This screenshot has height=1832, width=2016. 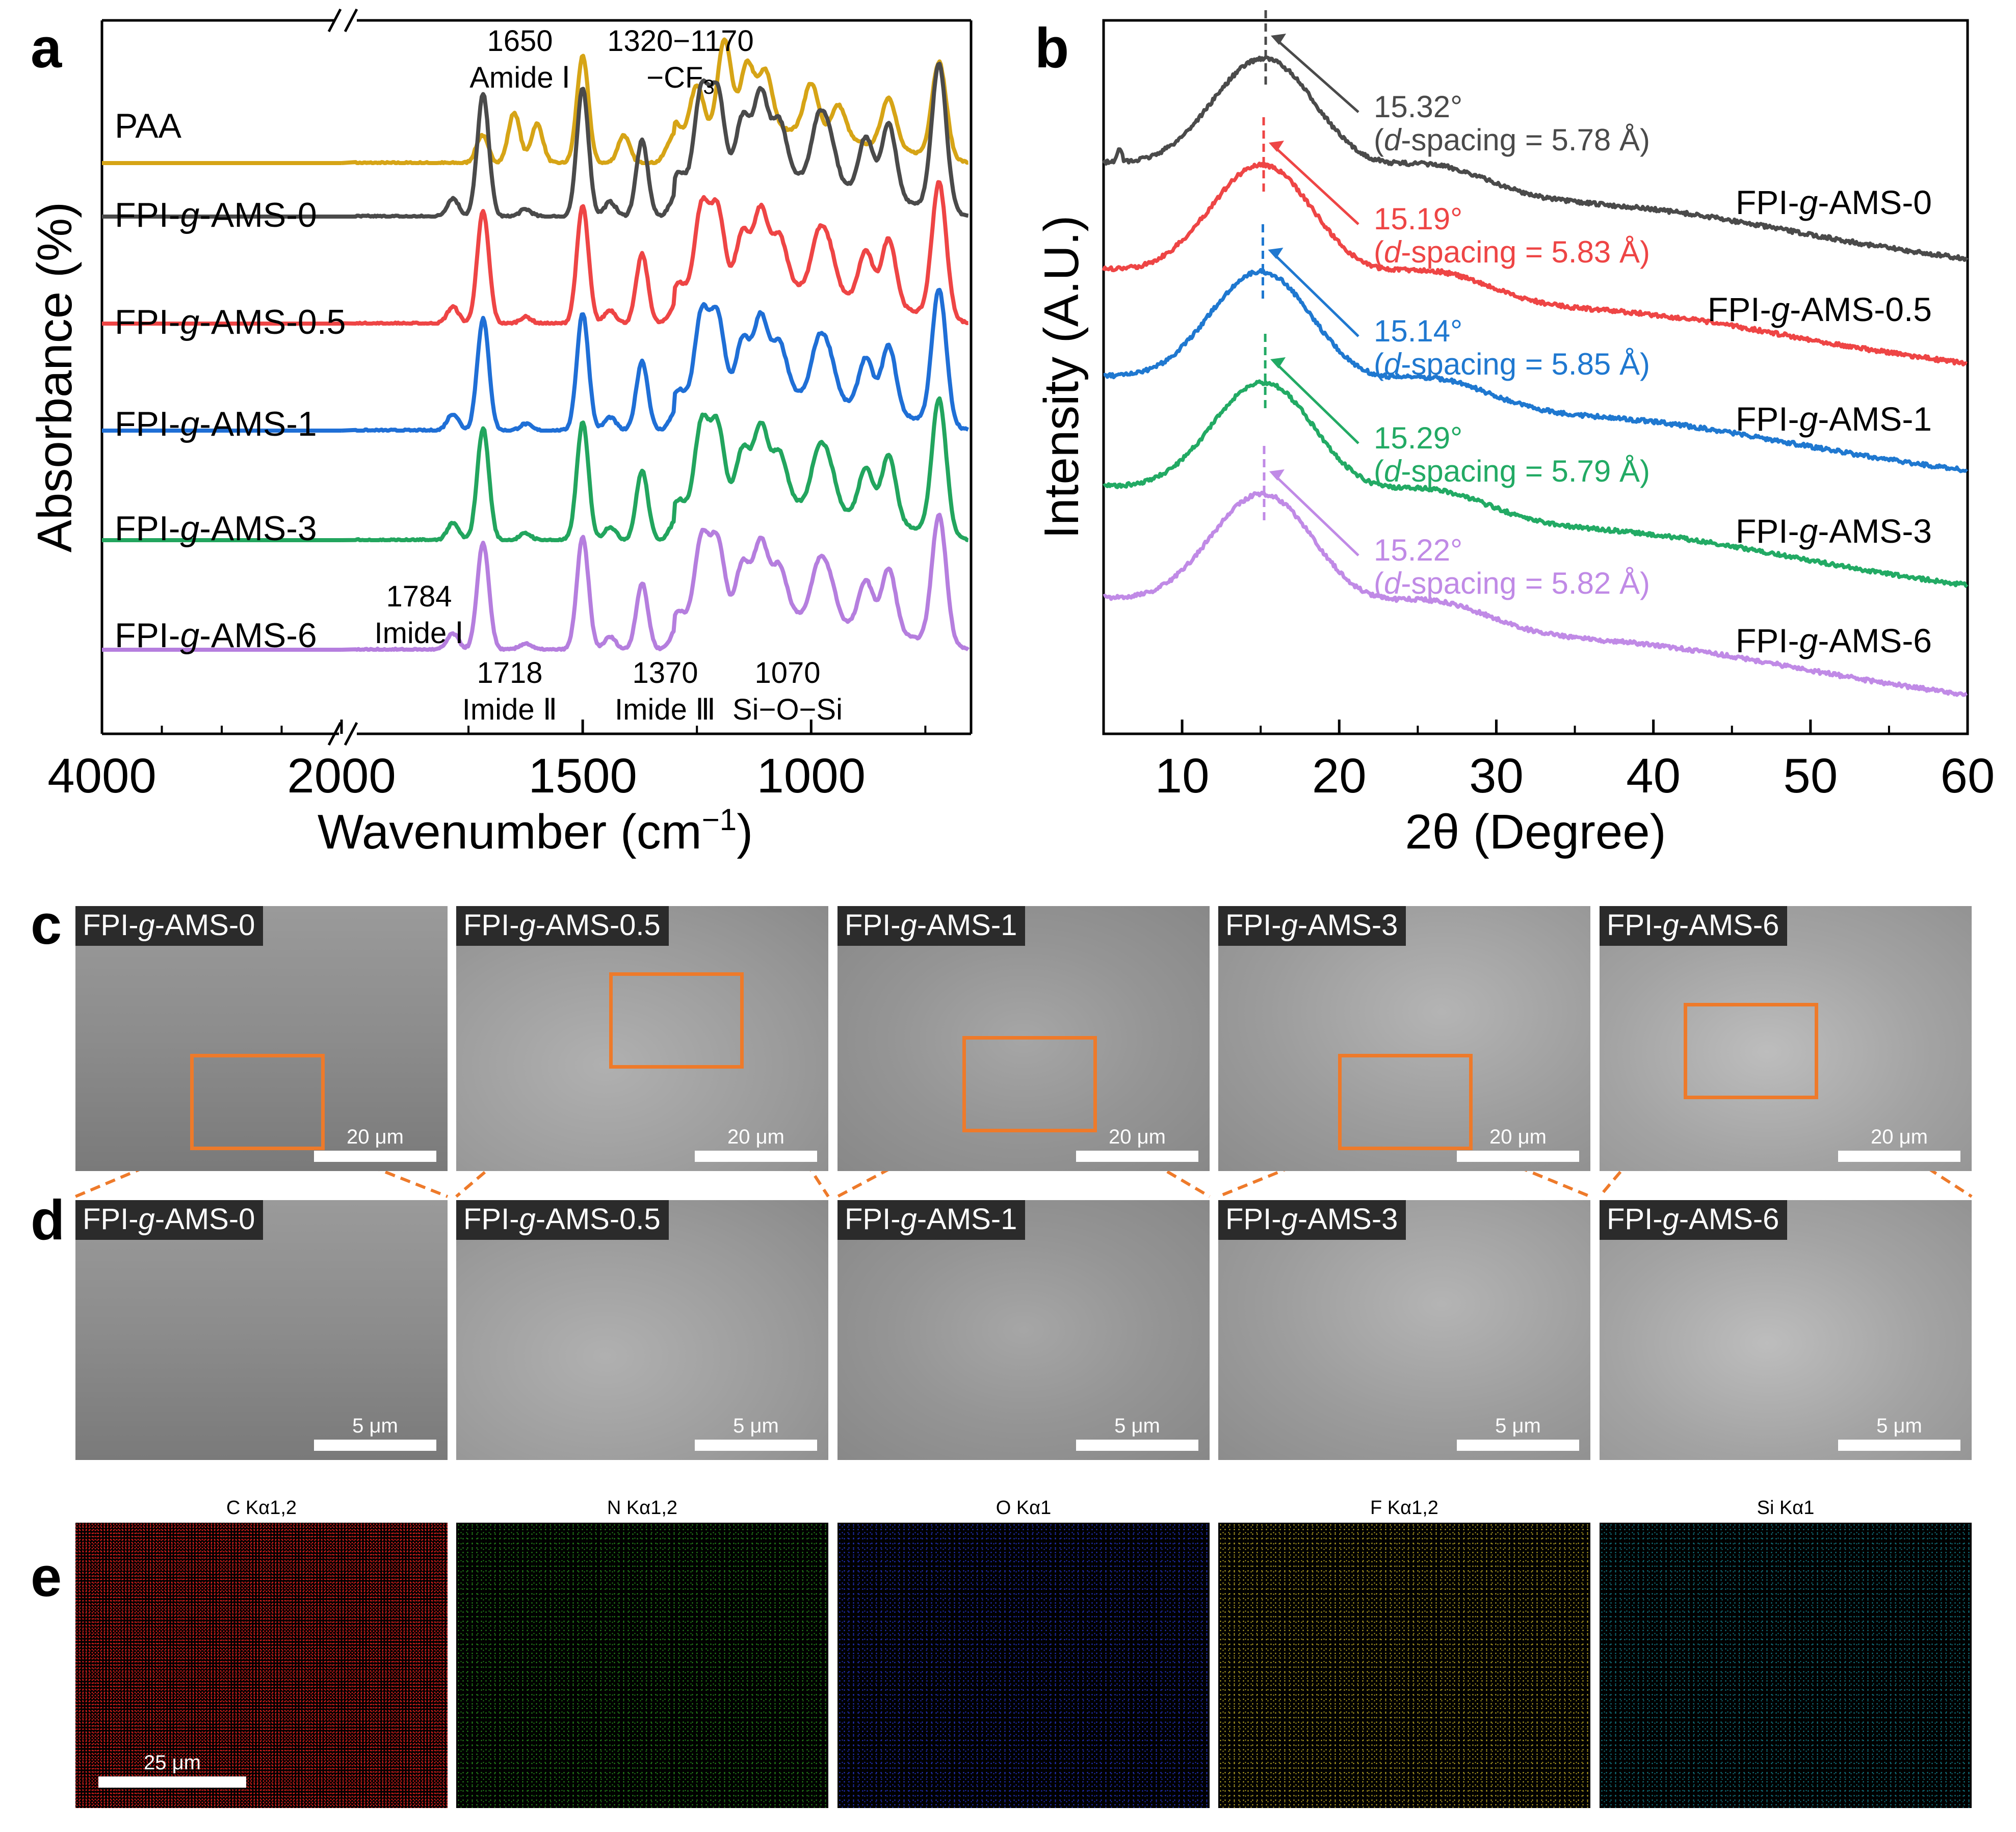 What do you see at coordinates (1512, 140) in the screenshot?
I see `xrd-d-spacing-label: (d-spacing = 5.78 Å)` at bounding box center [1512, 140].